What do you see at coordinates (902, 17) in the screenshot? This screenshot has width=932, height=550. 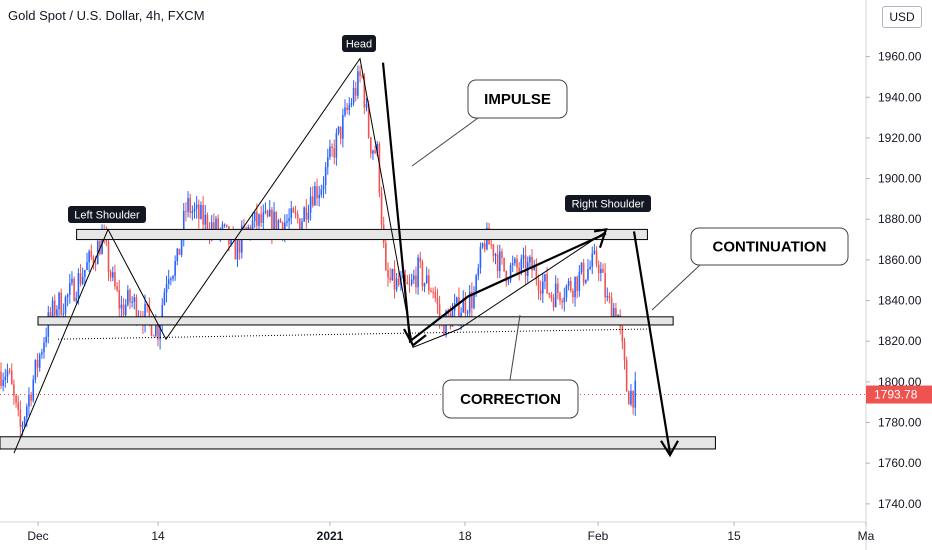 I see `currency-button: USD` at bounding box center [902, 17].